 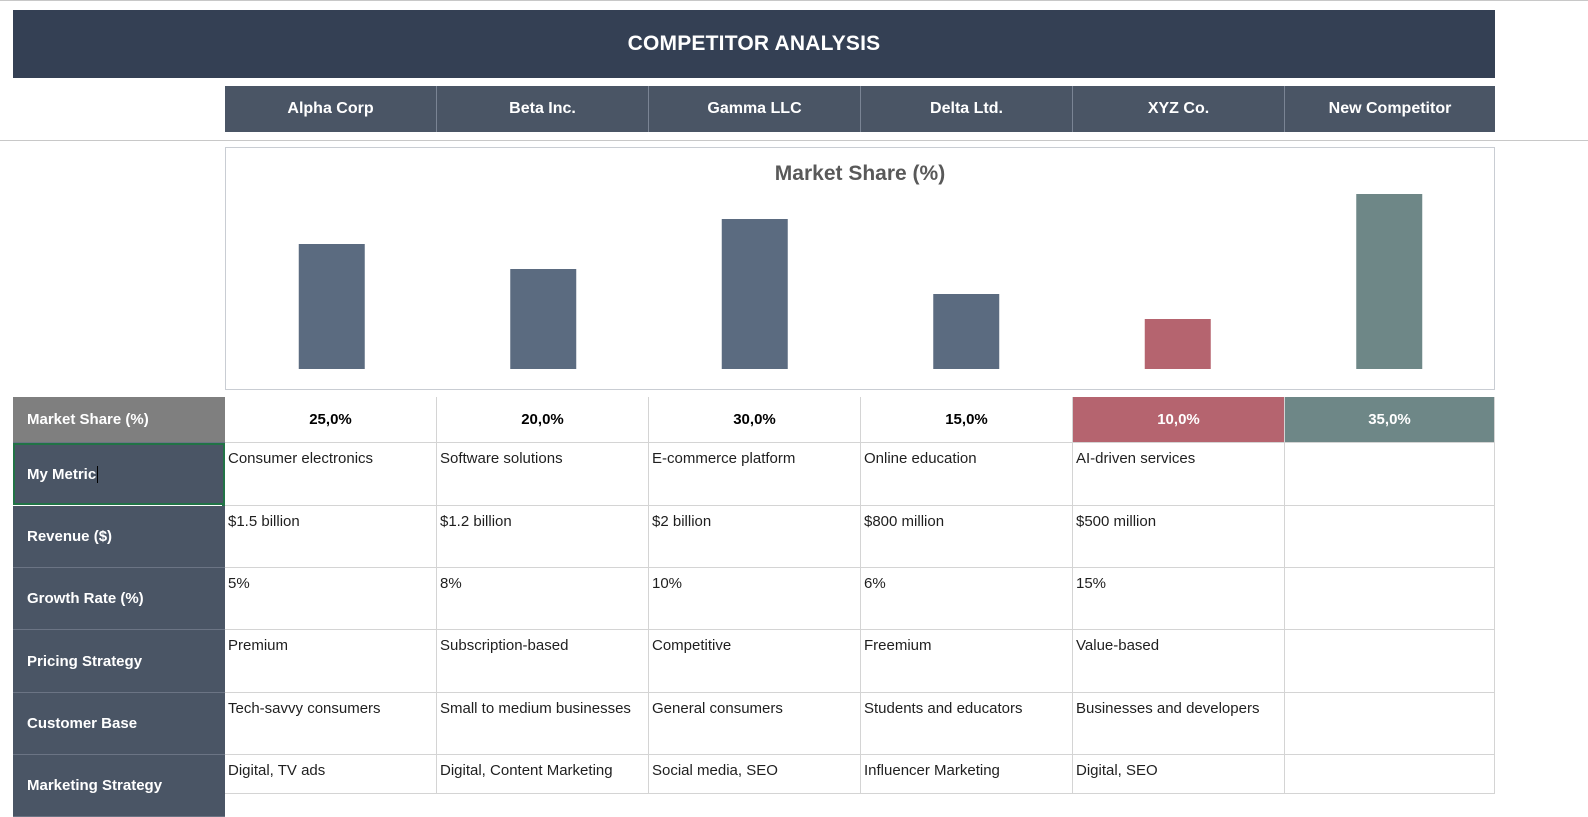 I want to click on market-share-cell-xyz: 10,0%, so click(x=1179, y=420).